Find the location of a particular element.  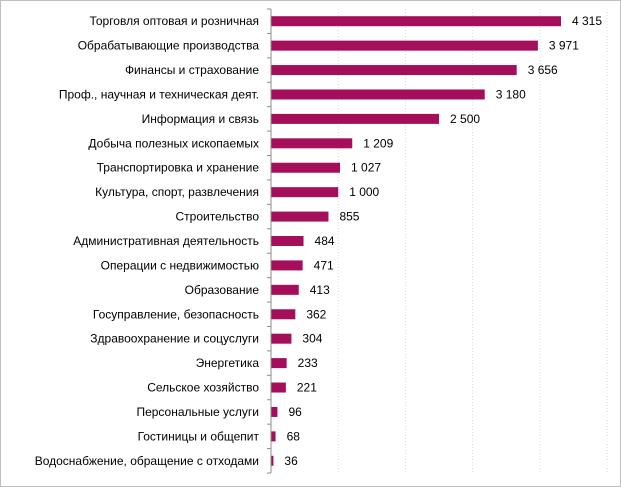

category-label: Культура, спорт, развлечения is located at coordinates (177, 192).